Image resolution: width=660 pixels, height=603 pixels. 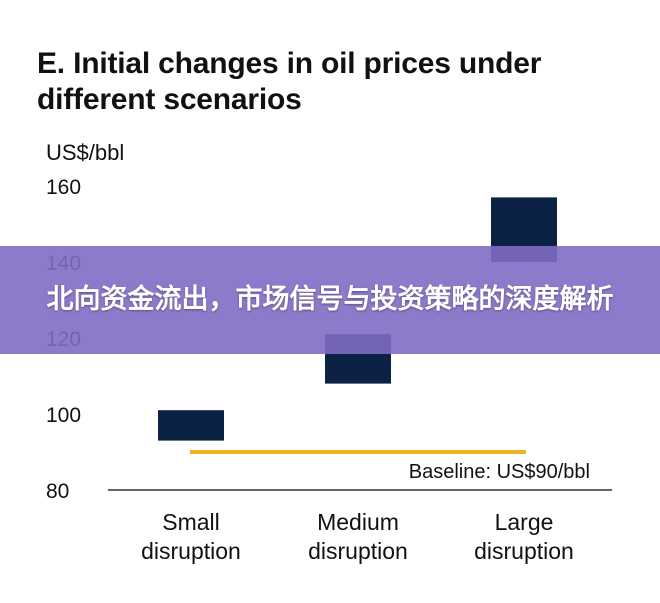 I want to click on category-label: Medium, so click(x=358, y=522).